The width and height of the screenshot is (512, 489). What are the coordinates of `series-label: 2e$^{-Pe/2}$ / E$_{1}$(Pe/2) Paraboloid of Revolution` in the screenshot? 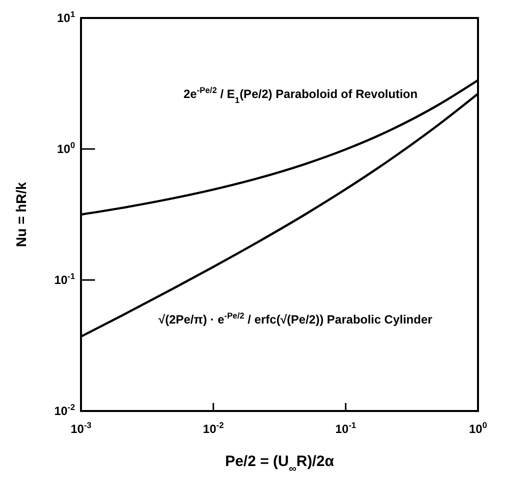 It's located at (300, 95).